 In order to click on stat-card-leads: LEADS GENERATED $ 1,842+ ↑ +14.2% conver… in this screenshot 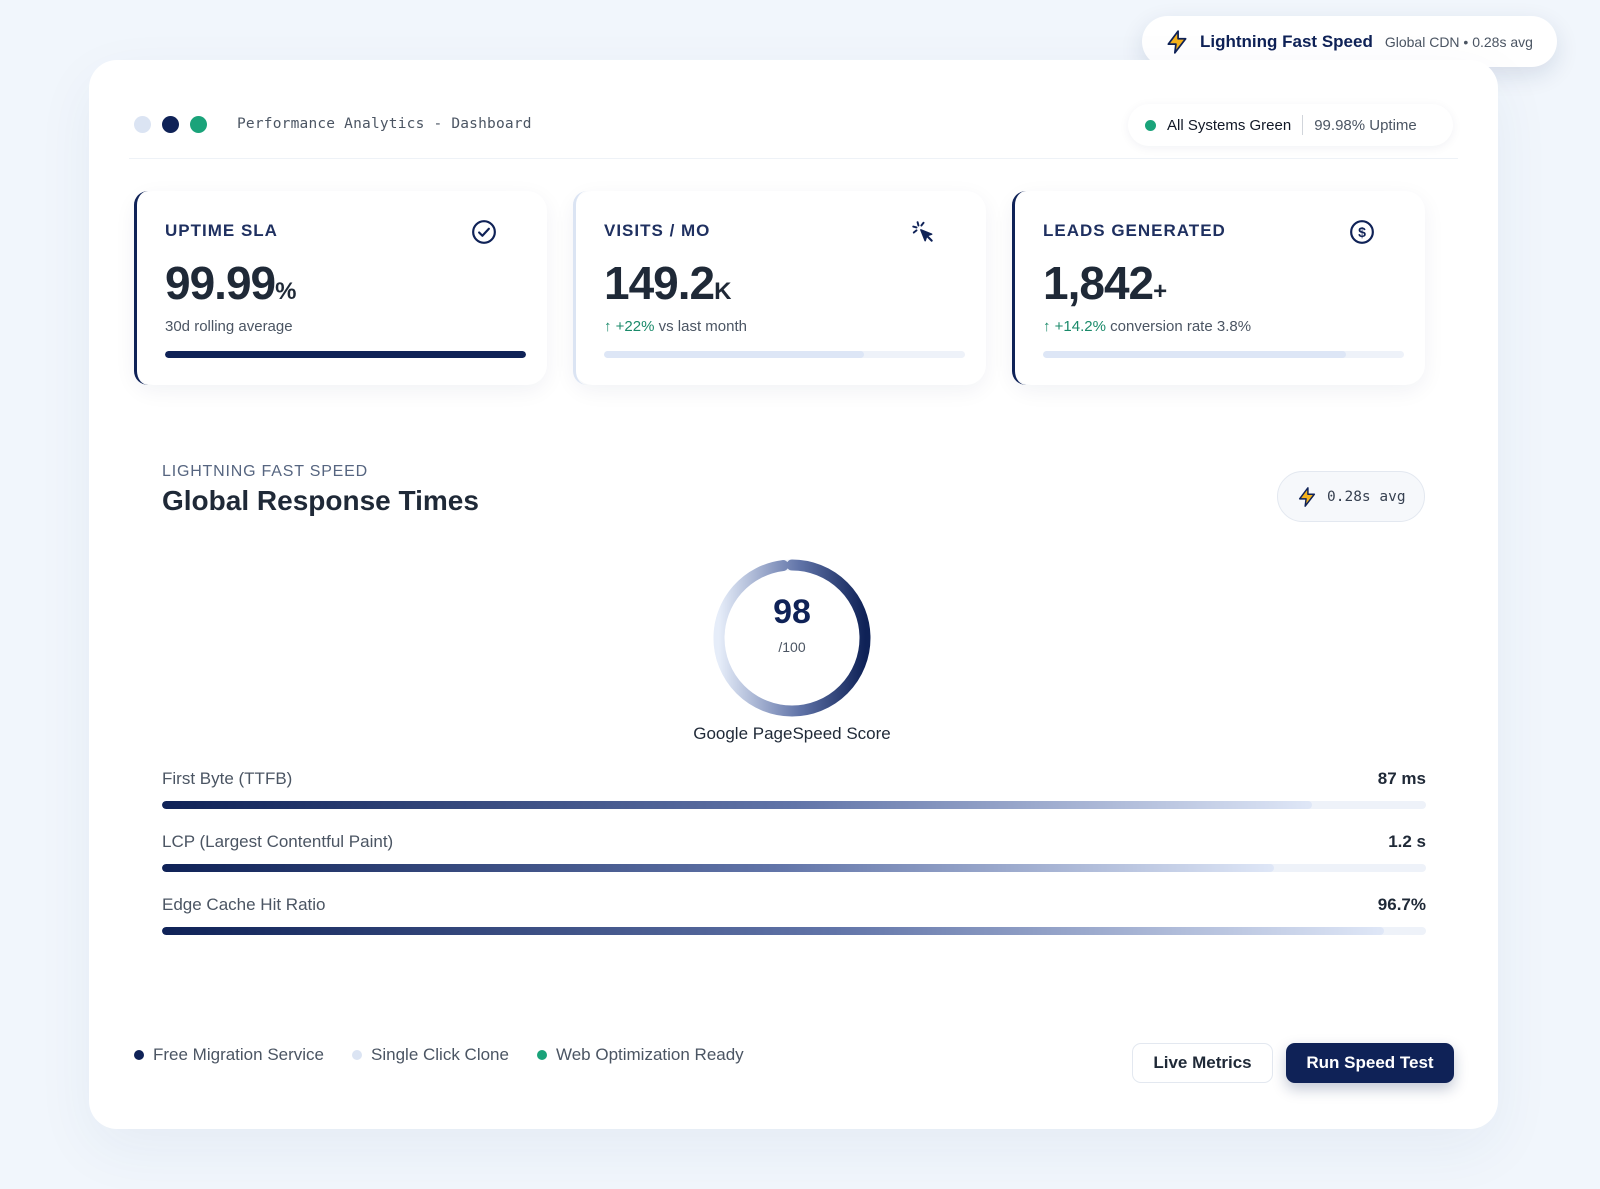, I will do `click(1218, 288)`.